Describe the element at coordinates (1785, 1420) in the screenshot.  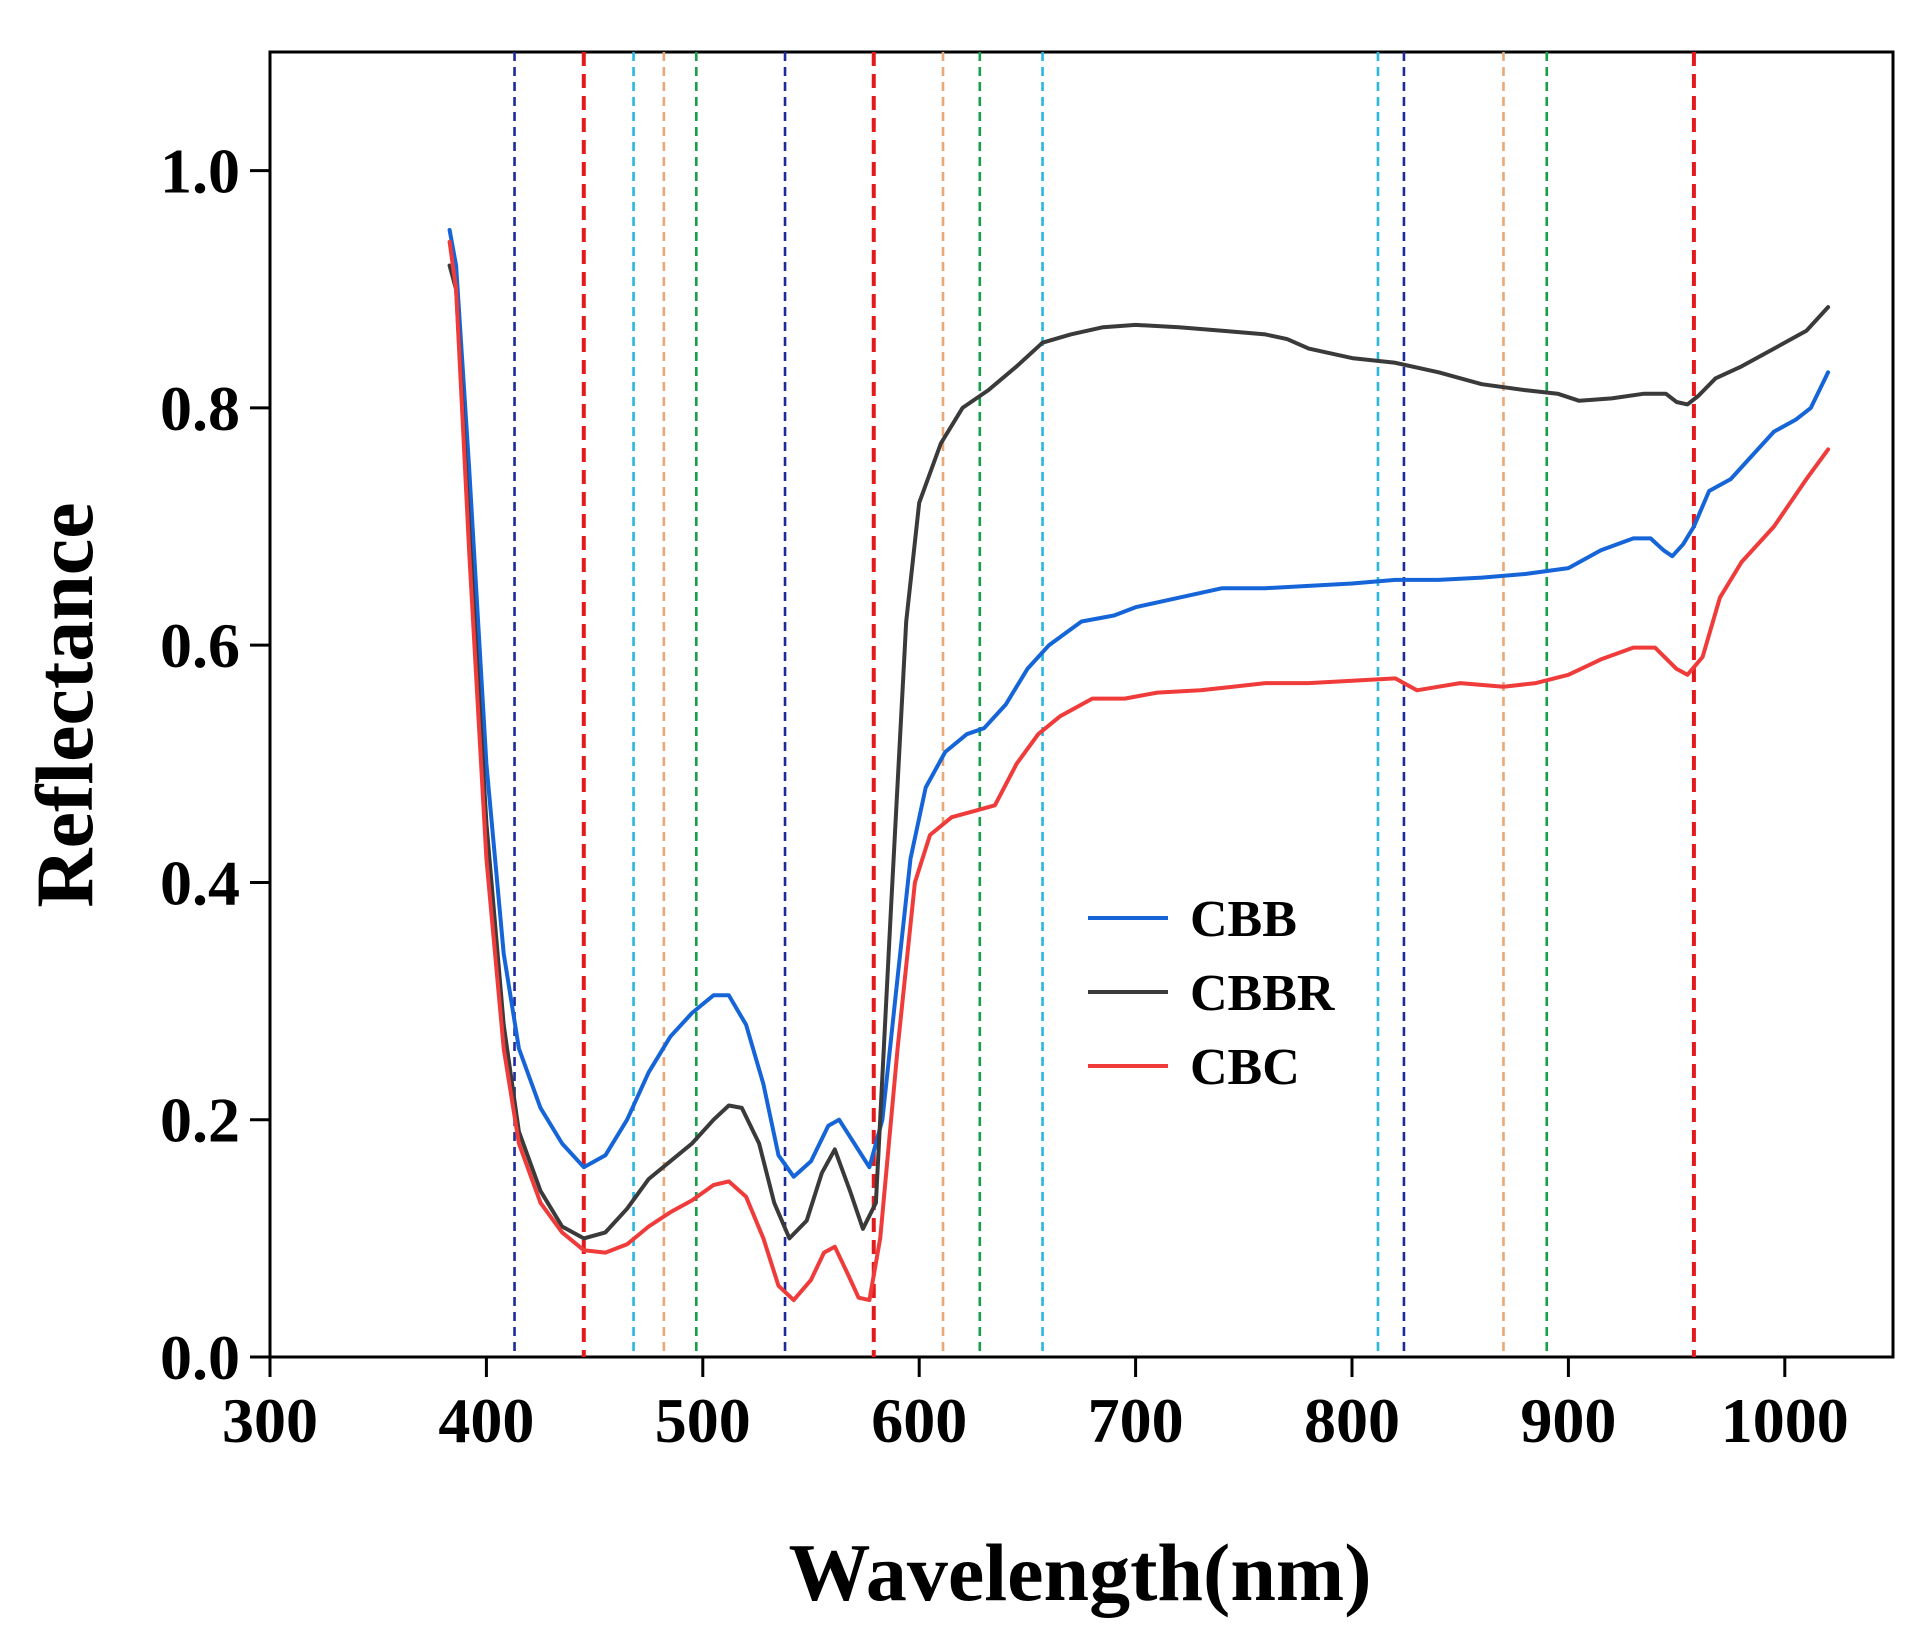
I see `x-tick-label: 1000` at that location.